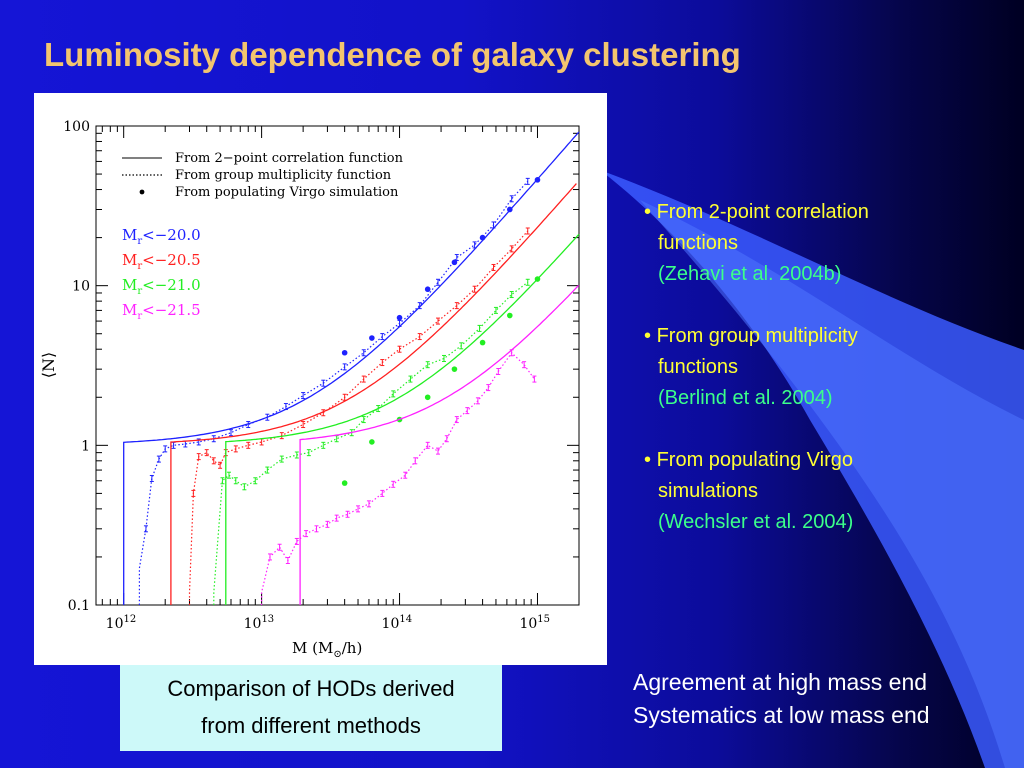 The image size is (1024, 768). I want to click on caption-line-1: Comparison of HODs derived, so click(311, 688).